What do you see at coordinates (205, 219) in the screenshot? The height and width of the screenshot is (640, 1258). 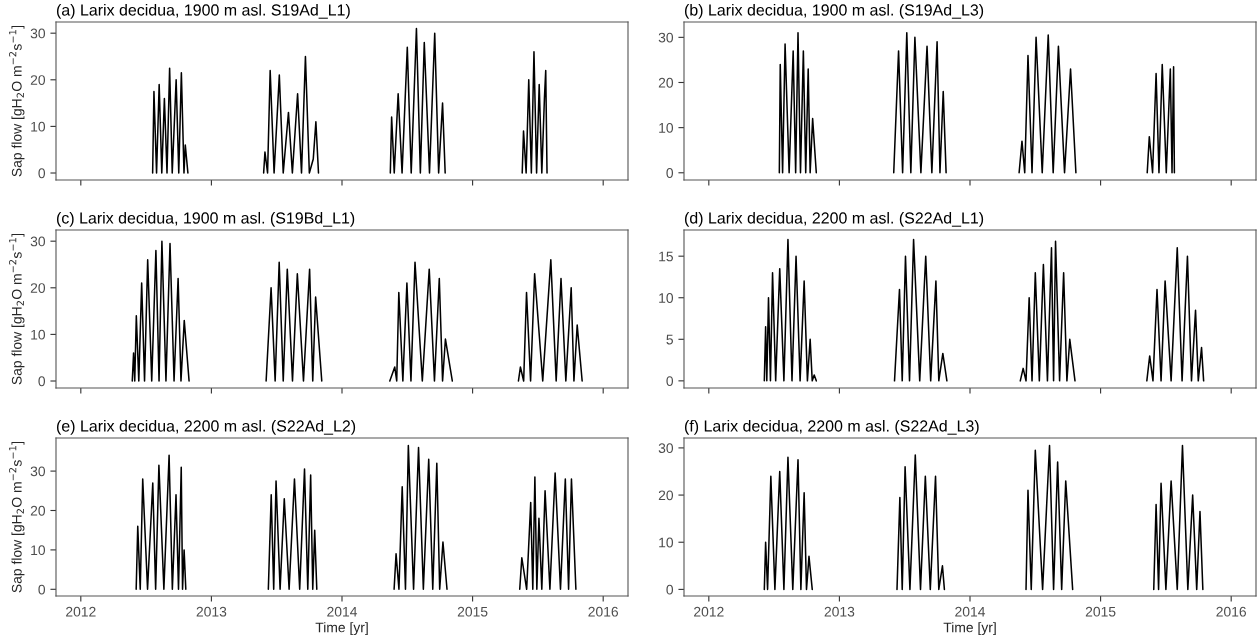 I see `chart-title: (c) Larix decidua, 1900 m asl. (S19Bd_L1)` at bounding box center [205, 219].